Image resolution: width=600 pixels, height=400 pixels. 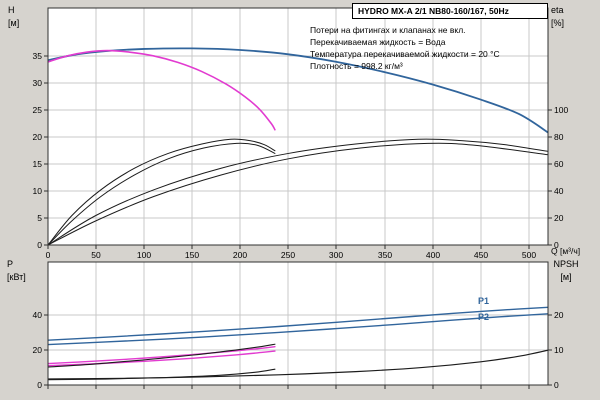 I want to click on head-axis-label: H [м], so click(x=13, y=17).